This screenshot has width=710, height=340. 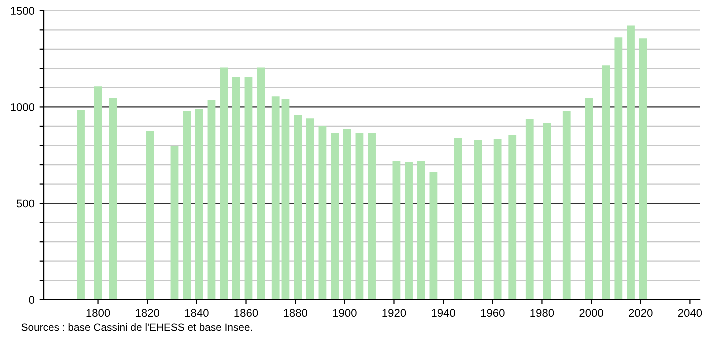 What do you see at coordinates (23, 107) in the screenshot?
I see `y-tick-label: 1000` at bounding box center [23, 107].